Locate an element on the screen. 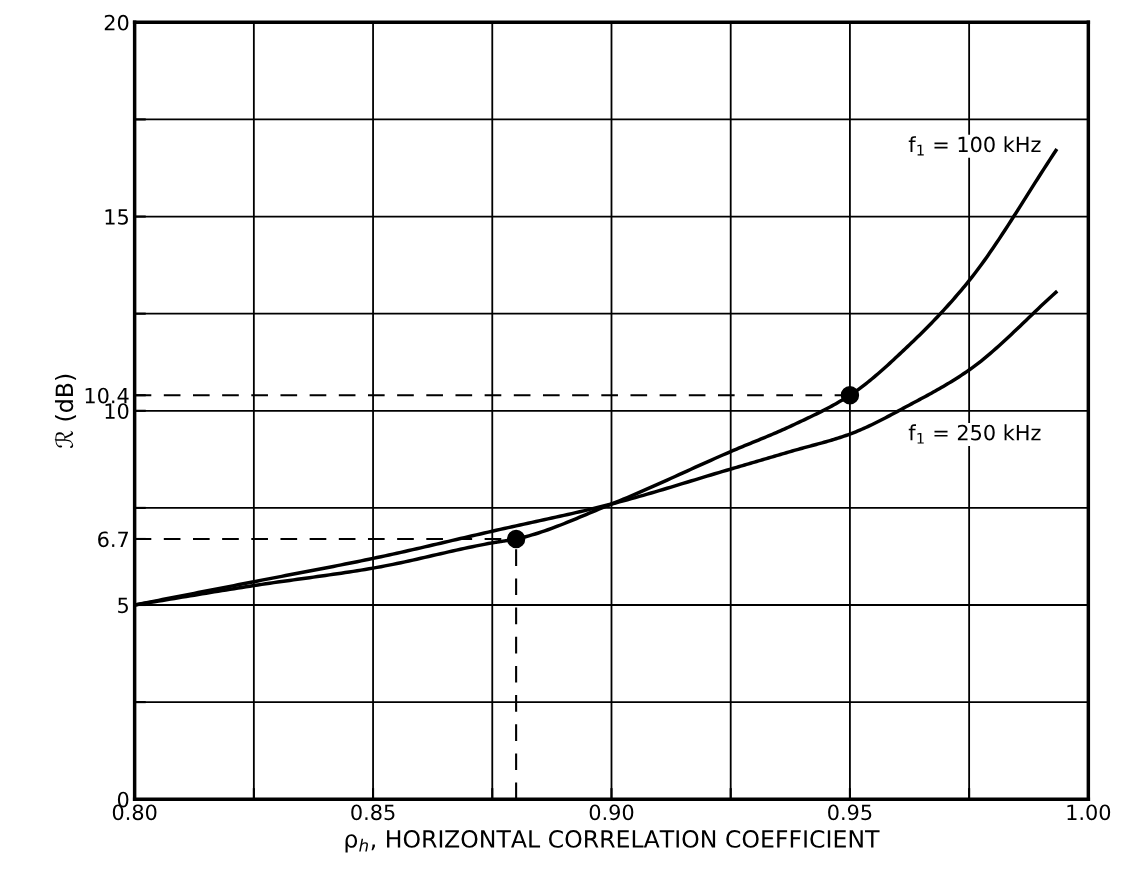 The height and width of the screenshot is (893, 1122). series-label: f$_{1}$ = 250 kHz is located at coordinates (974, 434).